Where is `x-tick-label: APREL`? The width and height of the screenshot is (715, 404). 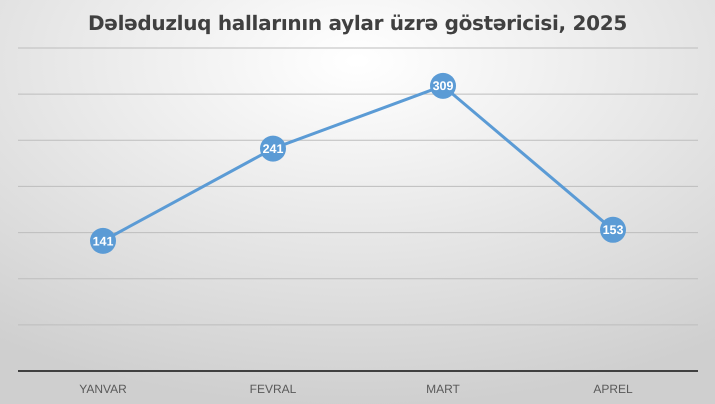 x-tick-label: APREL is located at coordinates (613, 389).